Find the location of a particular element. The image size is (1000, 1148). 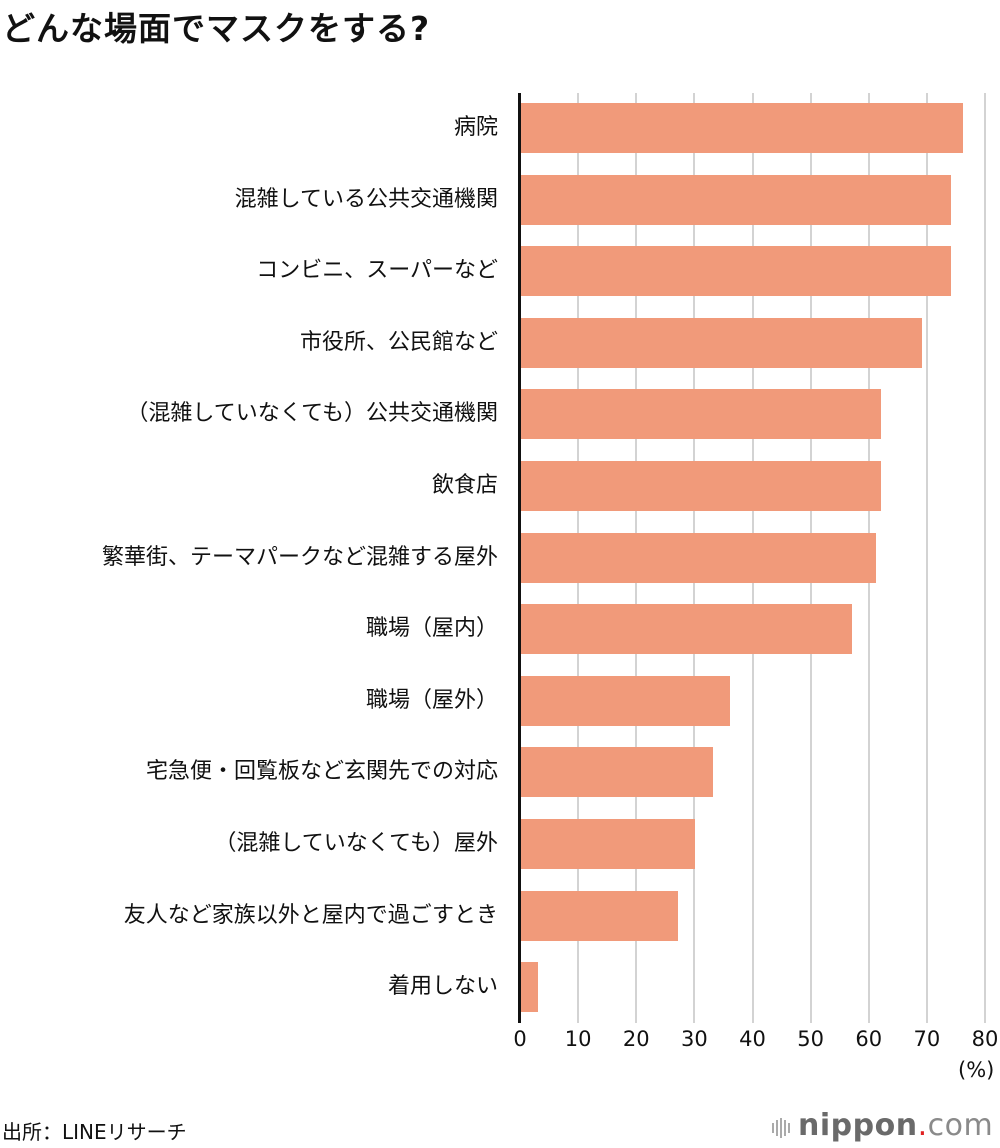

category-label: 混雑している公共交通機関 is located at coordinates (366, 199).